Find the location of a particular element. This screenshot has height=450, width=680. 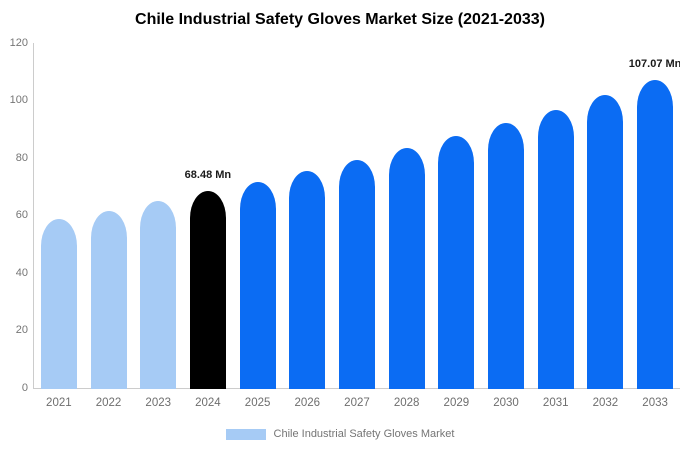

bar-slot-2026 is located at coordinates (307, 216).